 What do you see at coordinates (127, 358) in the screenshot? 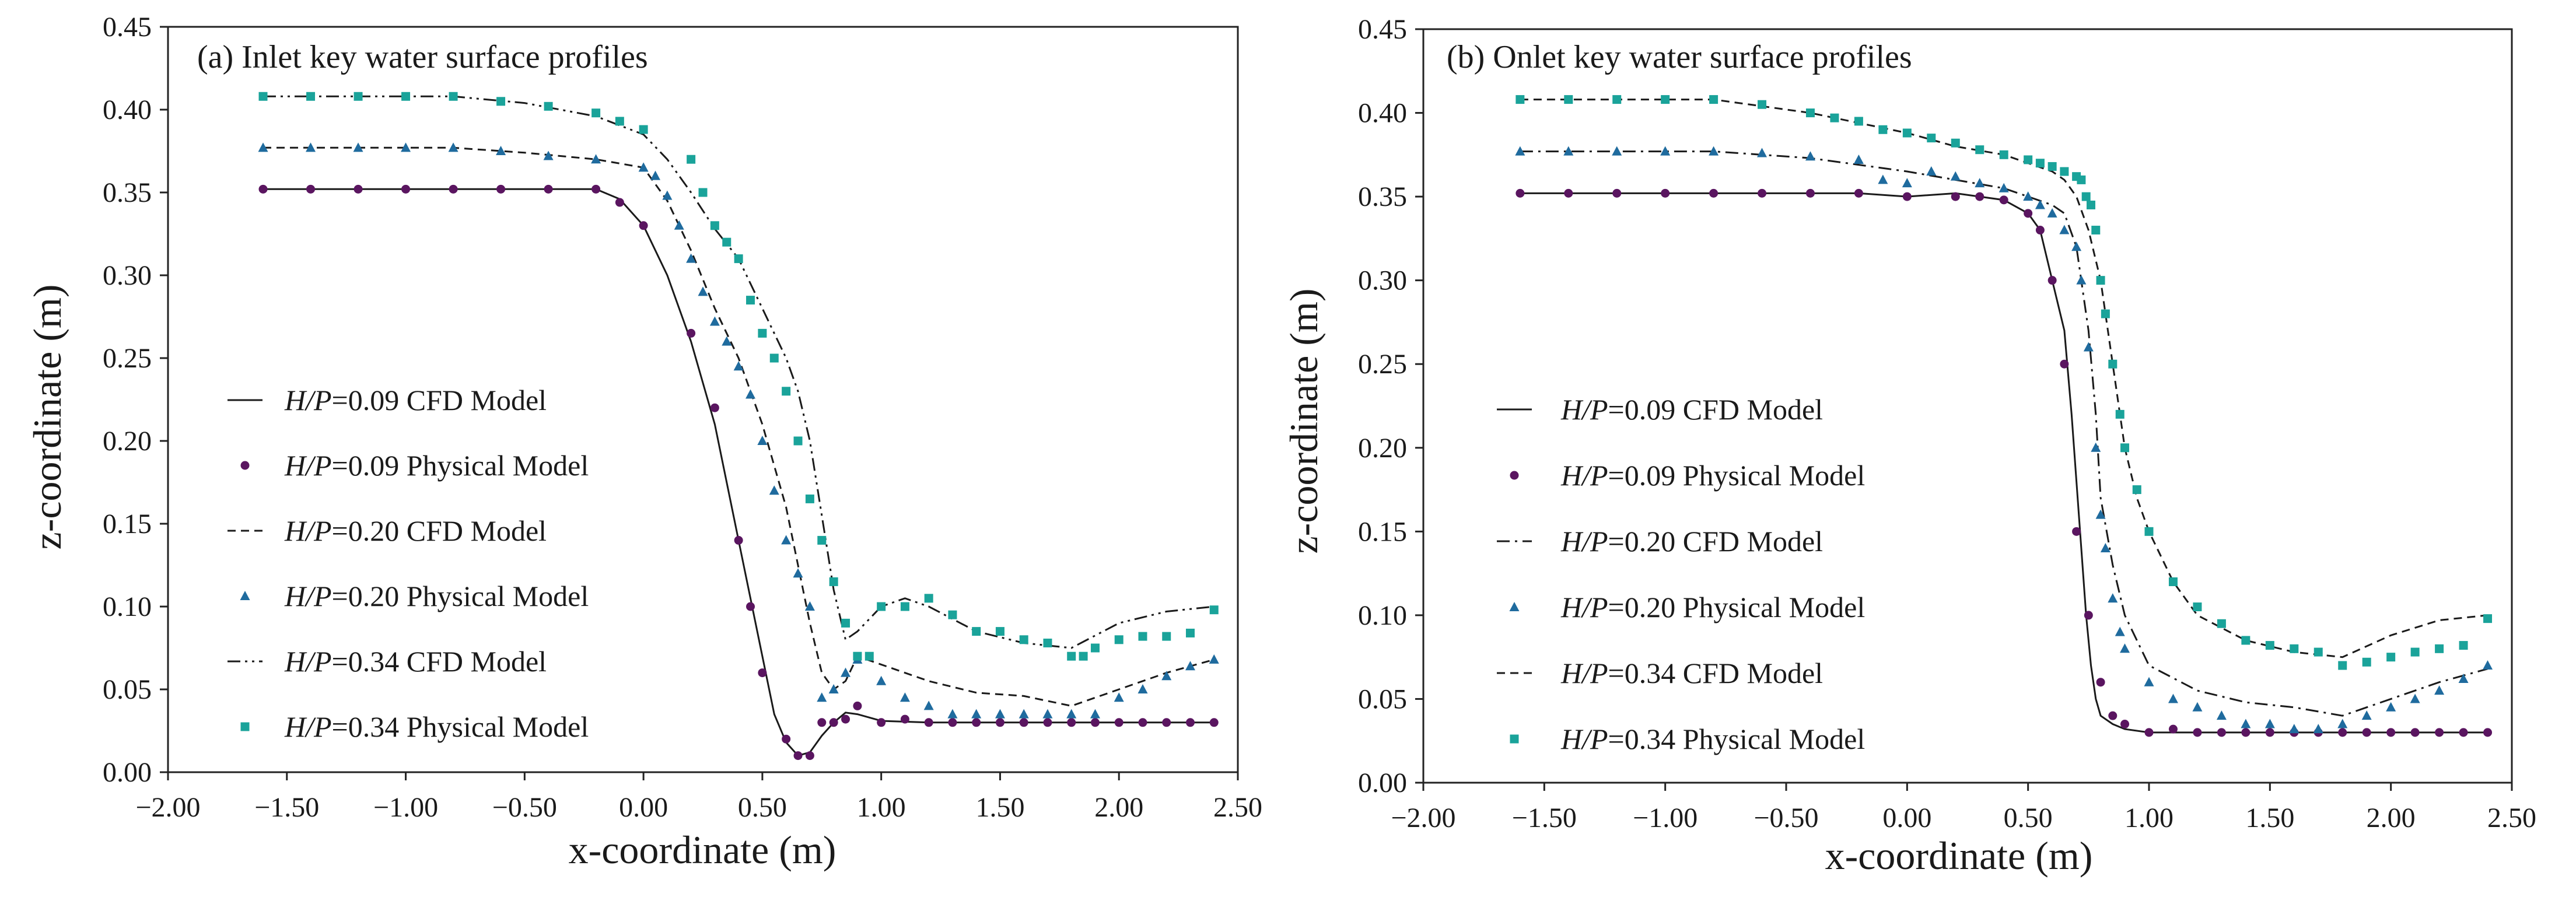
I see `y-tick-label: 0.25` at bounding box center [127, 358].